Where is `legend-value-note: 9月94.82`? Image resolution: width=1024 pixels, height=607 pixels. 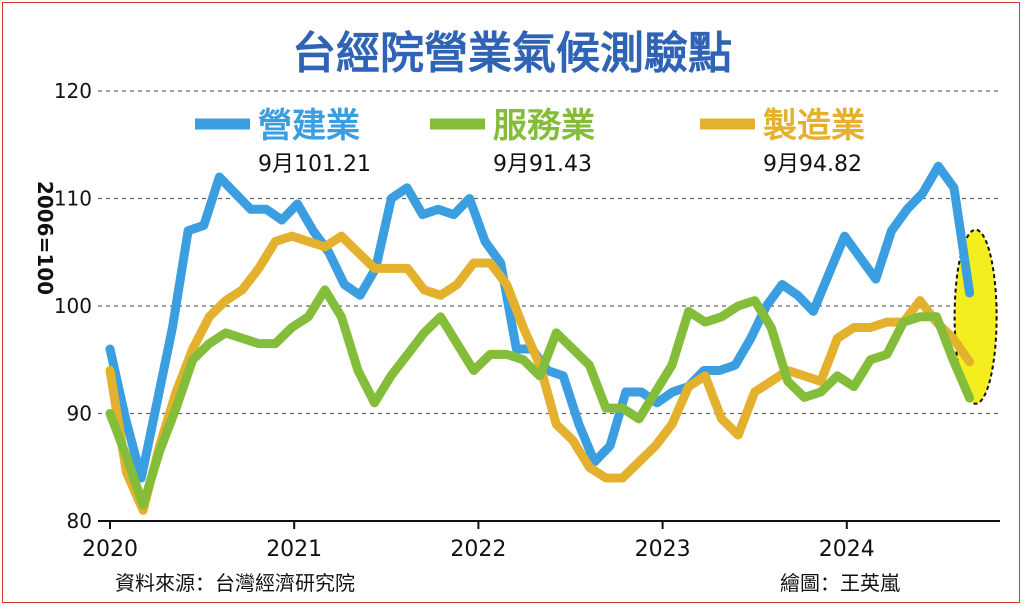
legend-value-note: 9月94.82 is located at coordinates (812, 164).